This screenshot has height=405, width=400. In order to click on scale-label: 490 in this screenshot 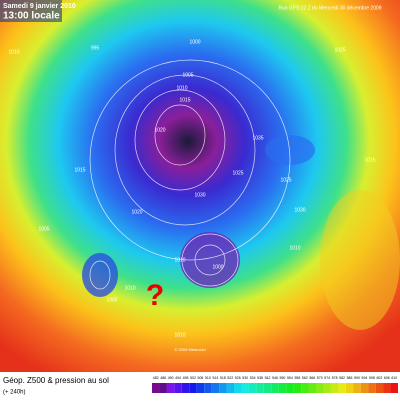, I will do `click(171, 378)`.